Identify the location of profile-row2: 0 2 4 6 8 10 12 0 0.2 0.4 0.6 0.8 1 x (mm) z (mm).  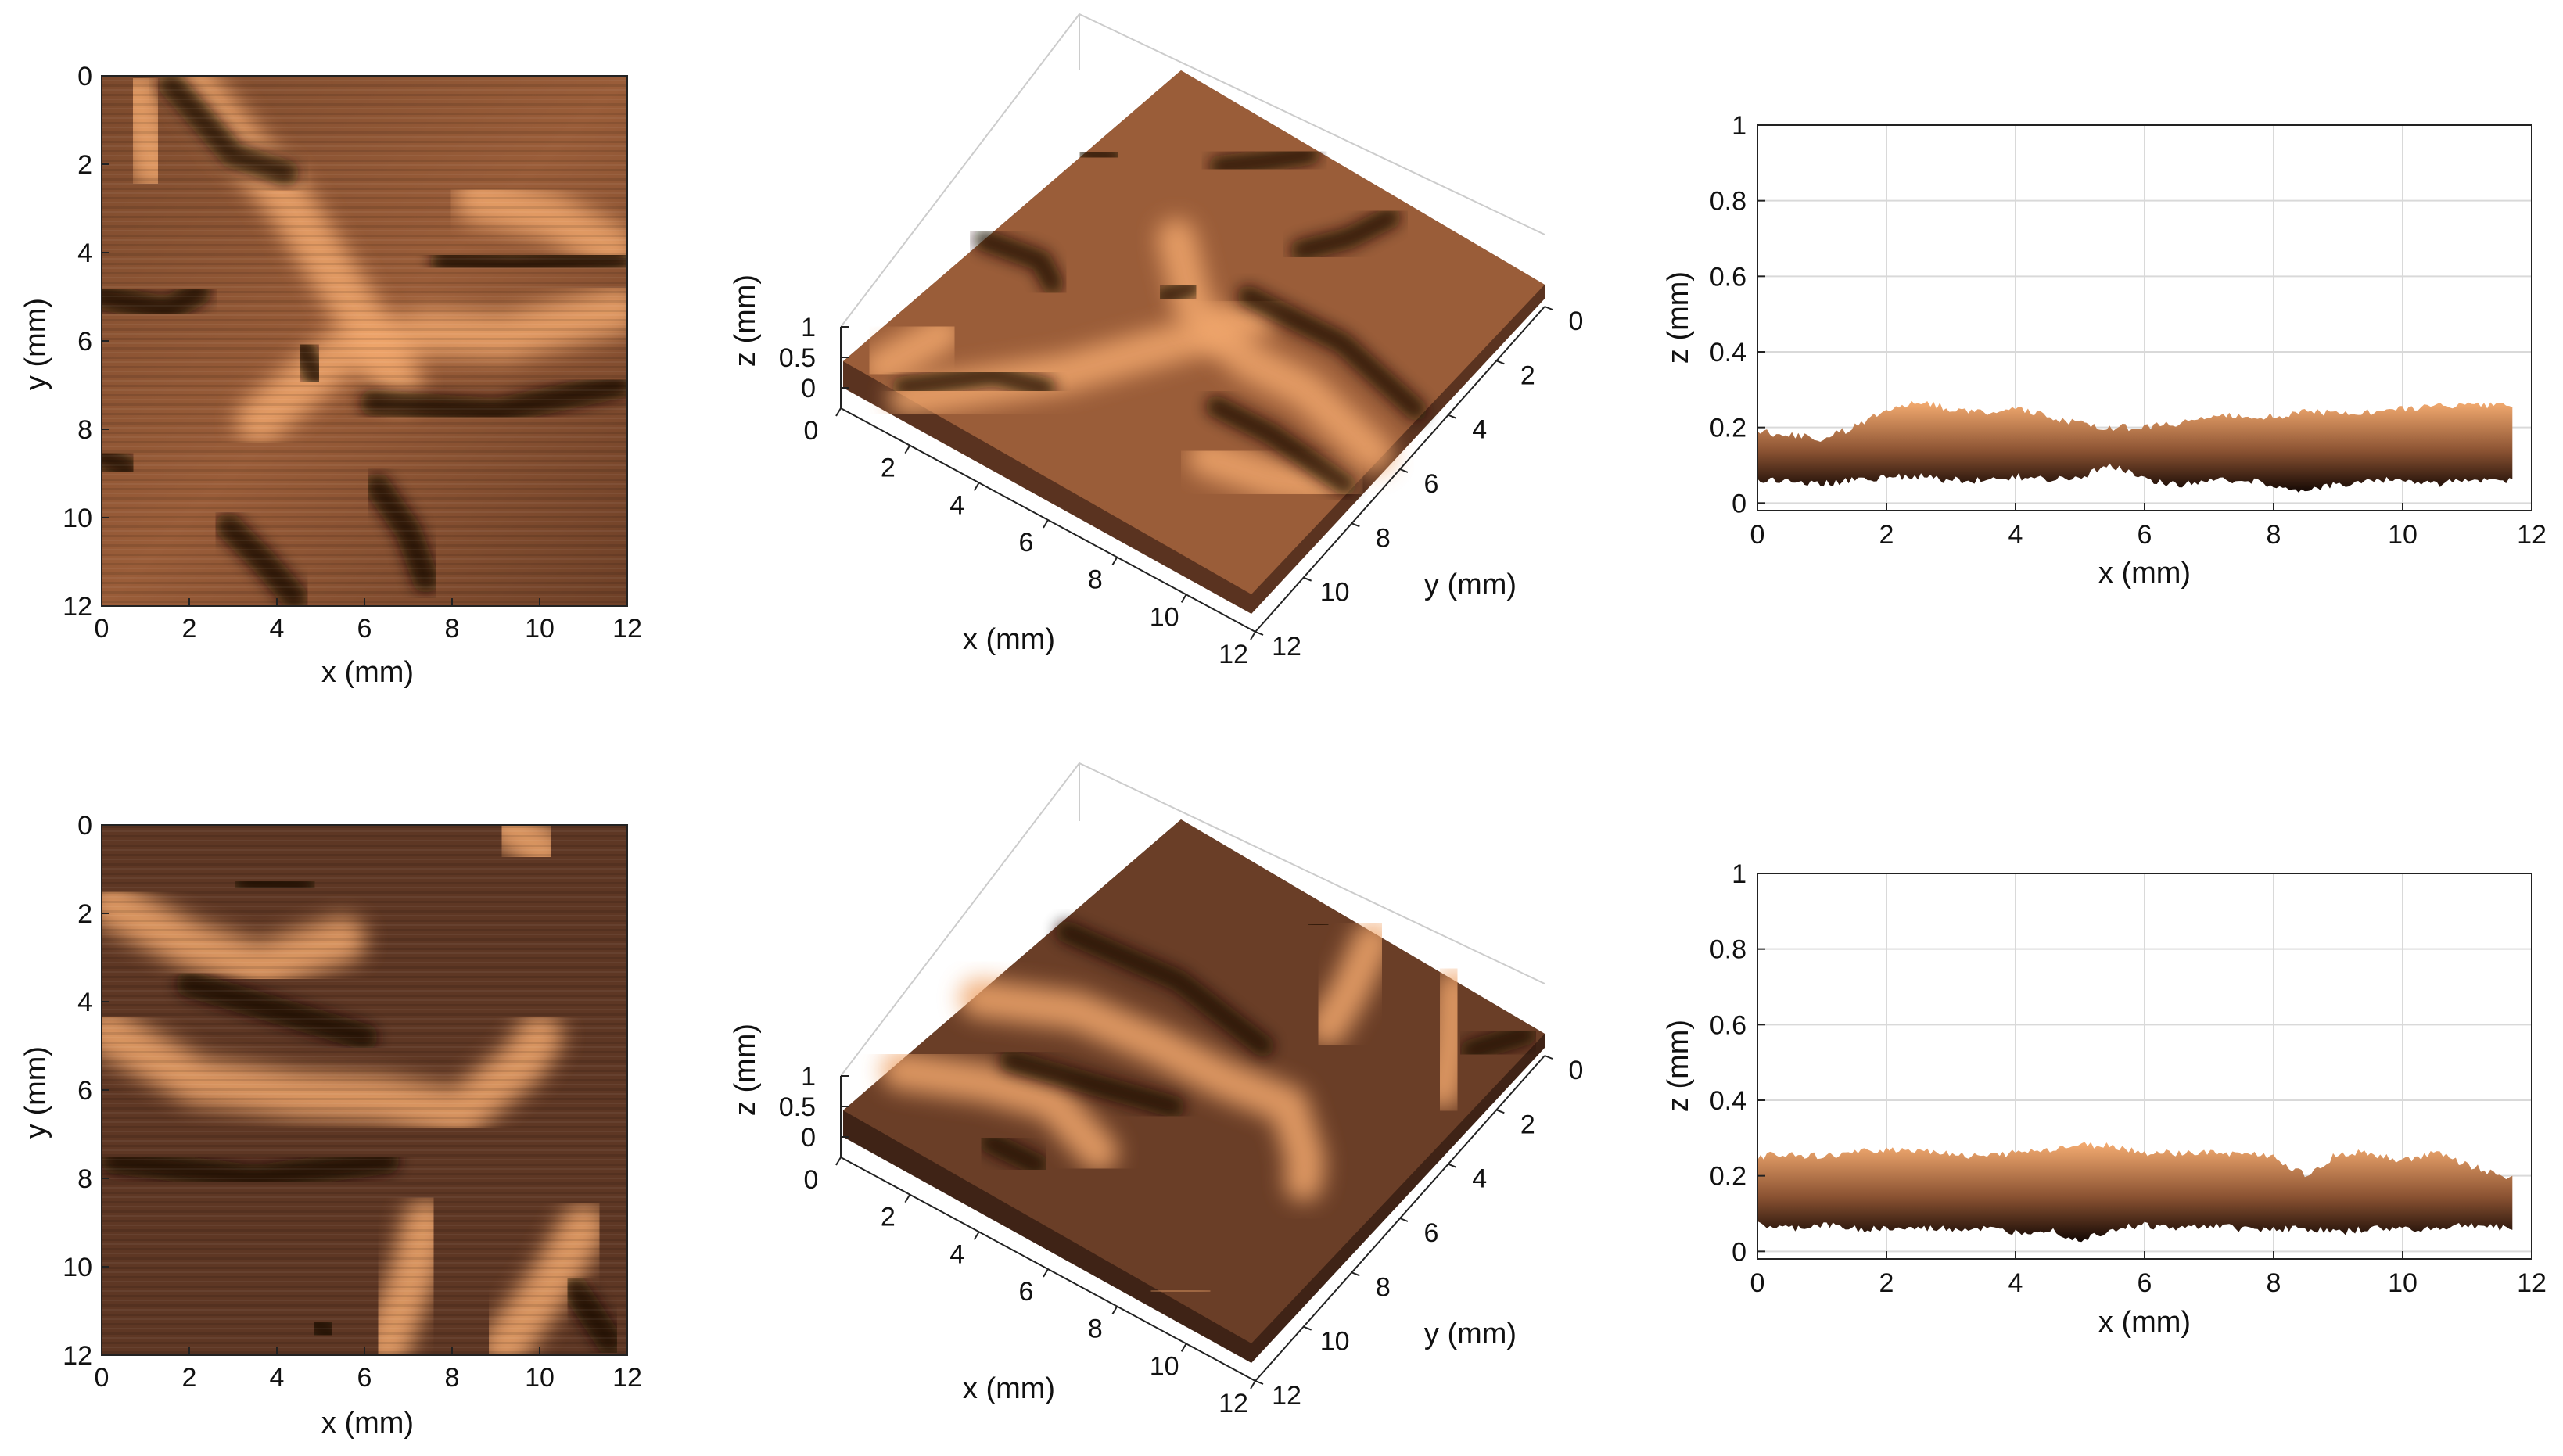
(2104, 1099).